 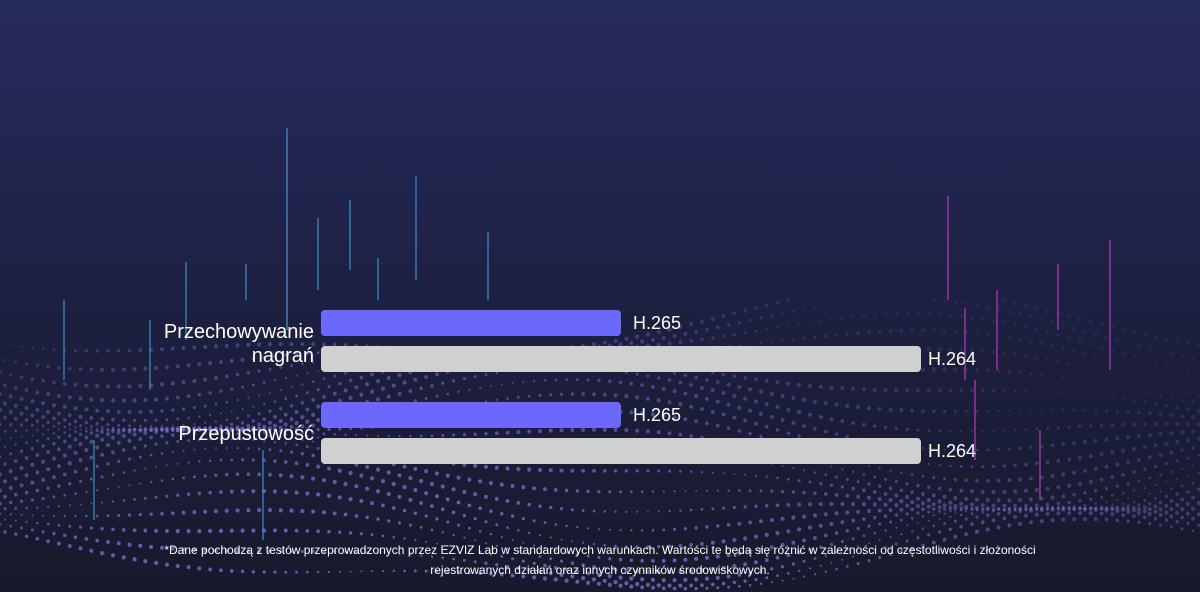 I want to click on bar-storage-h264, so click(x=621, y=359).